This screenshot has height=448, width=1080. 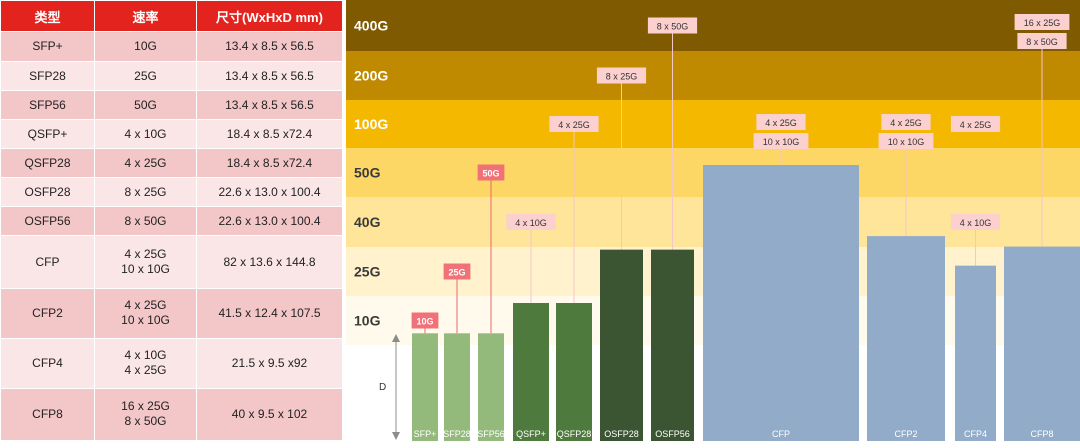 What do you see at coordinates (47, 363) in the screenshot?
I see `cell-type: CFP4` at bounding box center [47, 363].